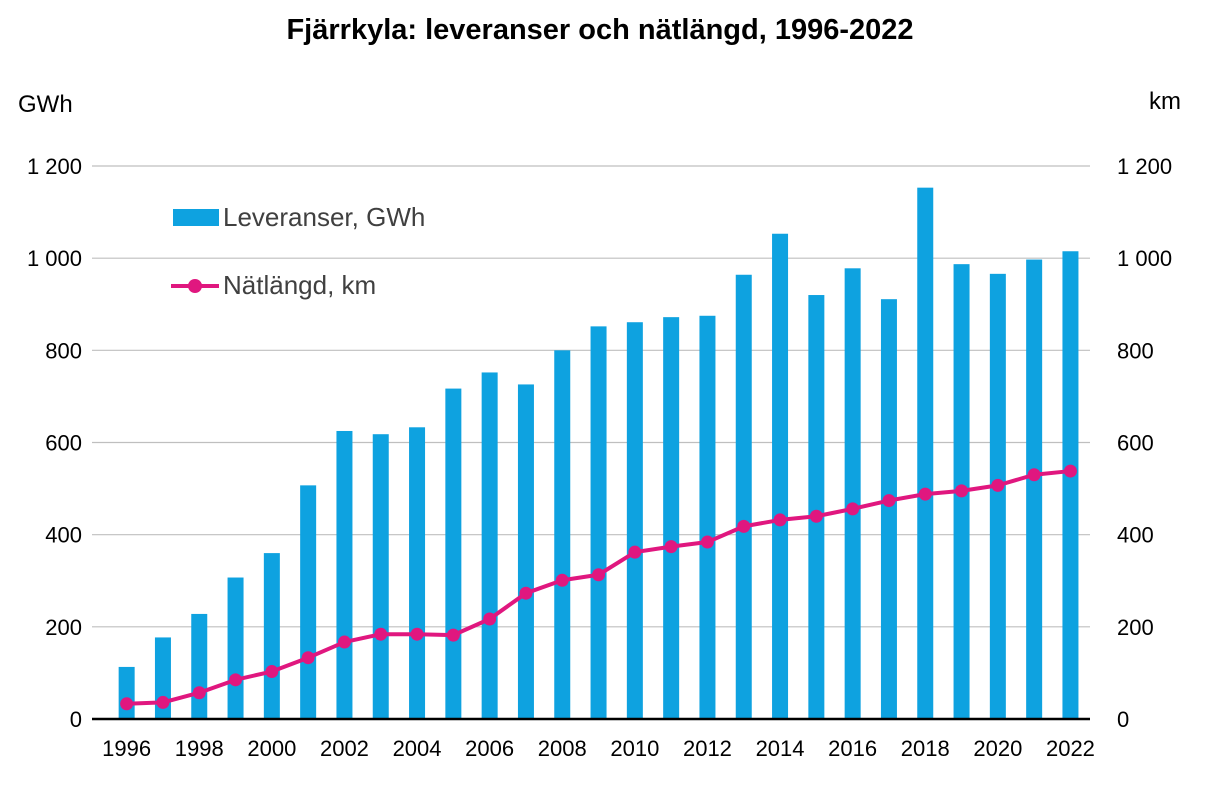 This screenshot has height=803, width=1210. What do you see at coordinates (1144, 166) in the screenshot?
I see `y-right-tick-label: 1 200` at bounding box center [1144, 166].